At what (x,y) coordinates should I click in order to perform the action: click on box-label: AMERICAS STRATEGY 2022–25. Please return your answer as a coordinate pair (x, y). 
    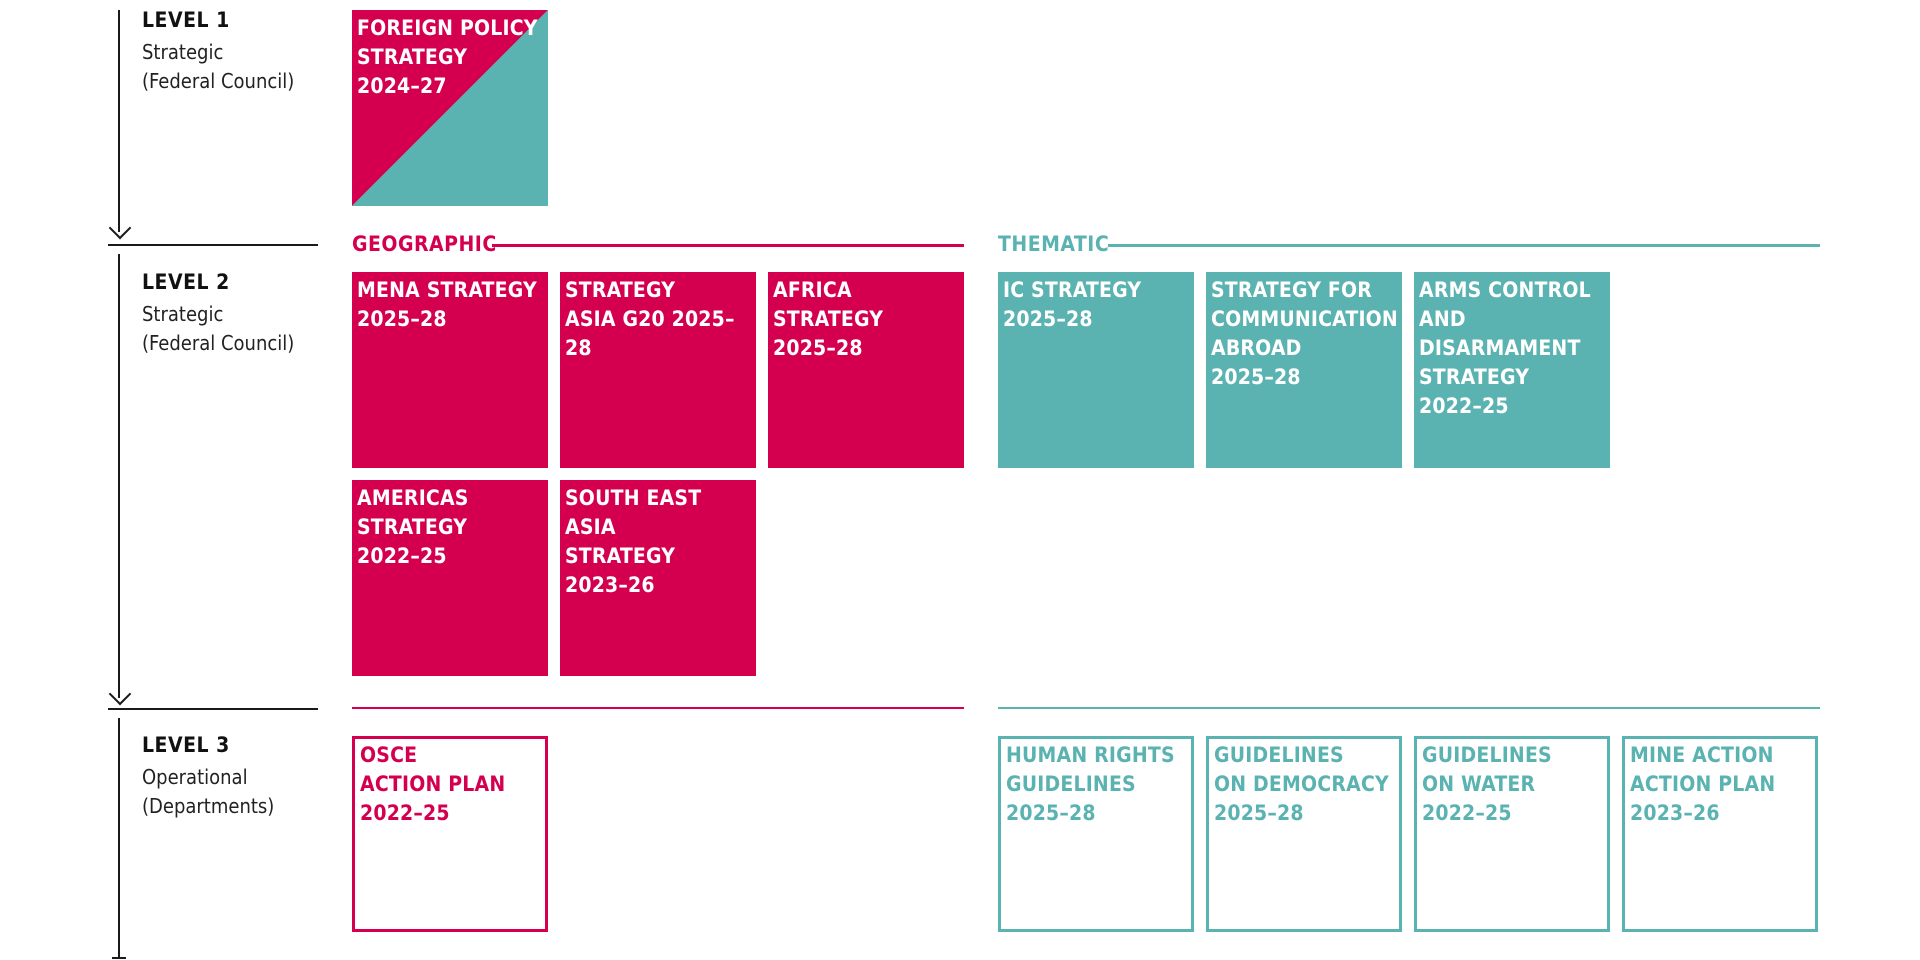
    Looking at the image, I should click on (413, 527).